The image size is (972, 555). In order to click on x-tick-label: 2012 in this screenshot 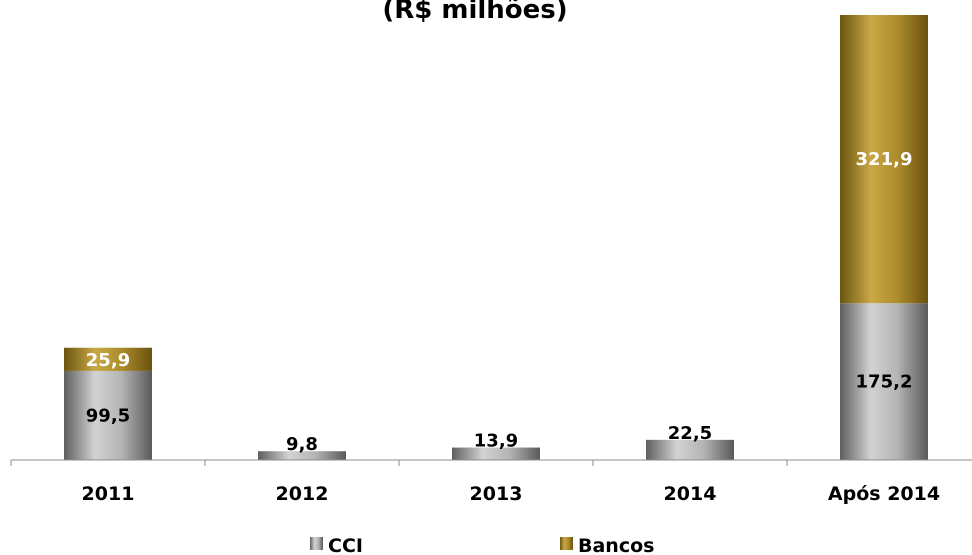, I will do `click(302, 494)`.